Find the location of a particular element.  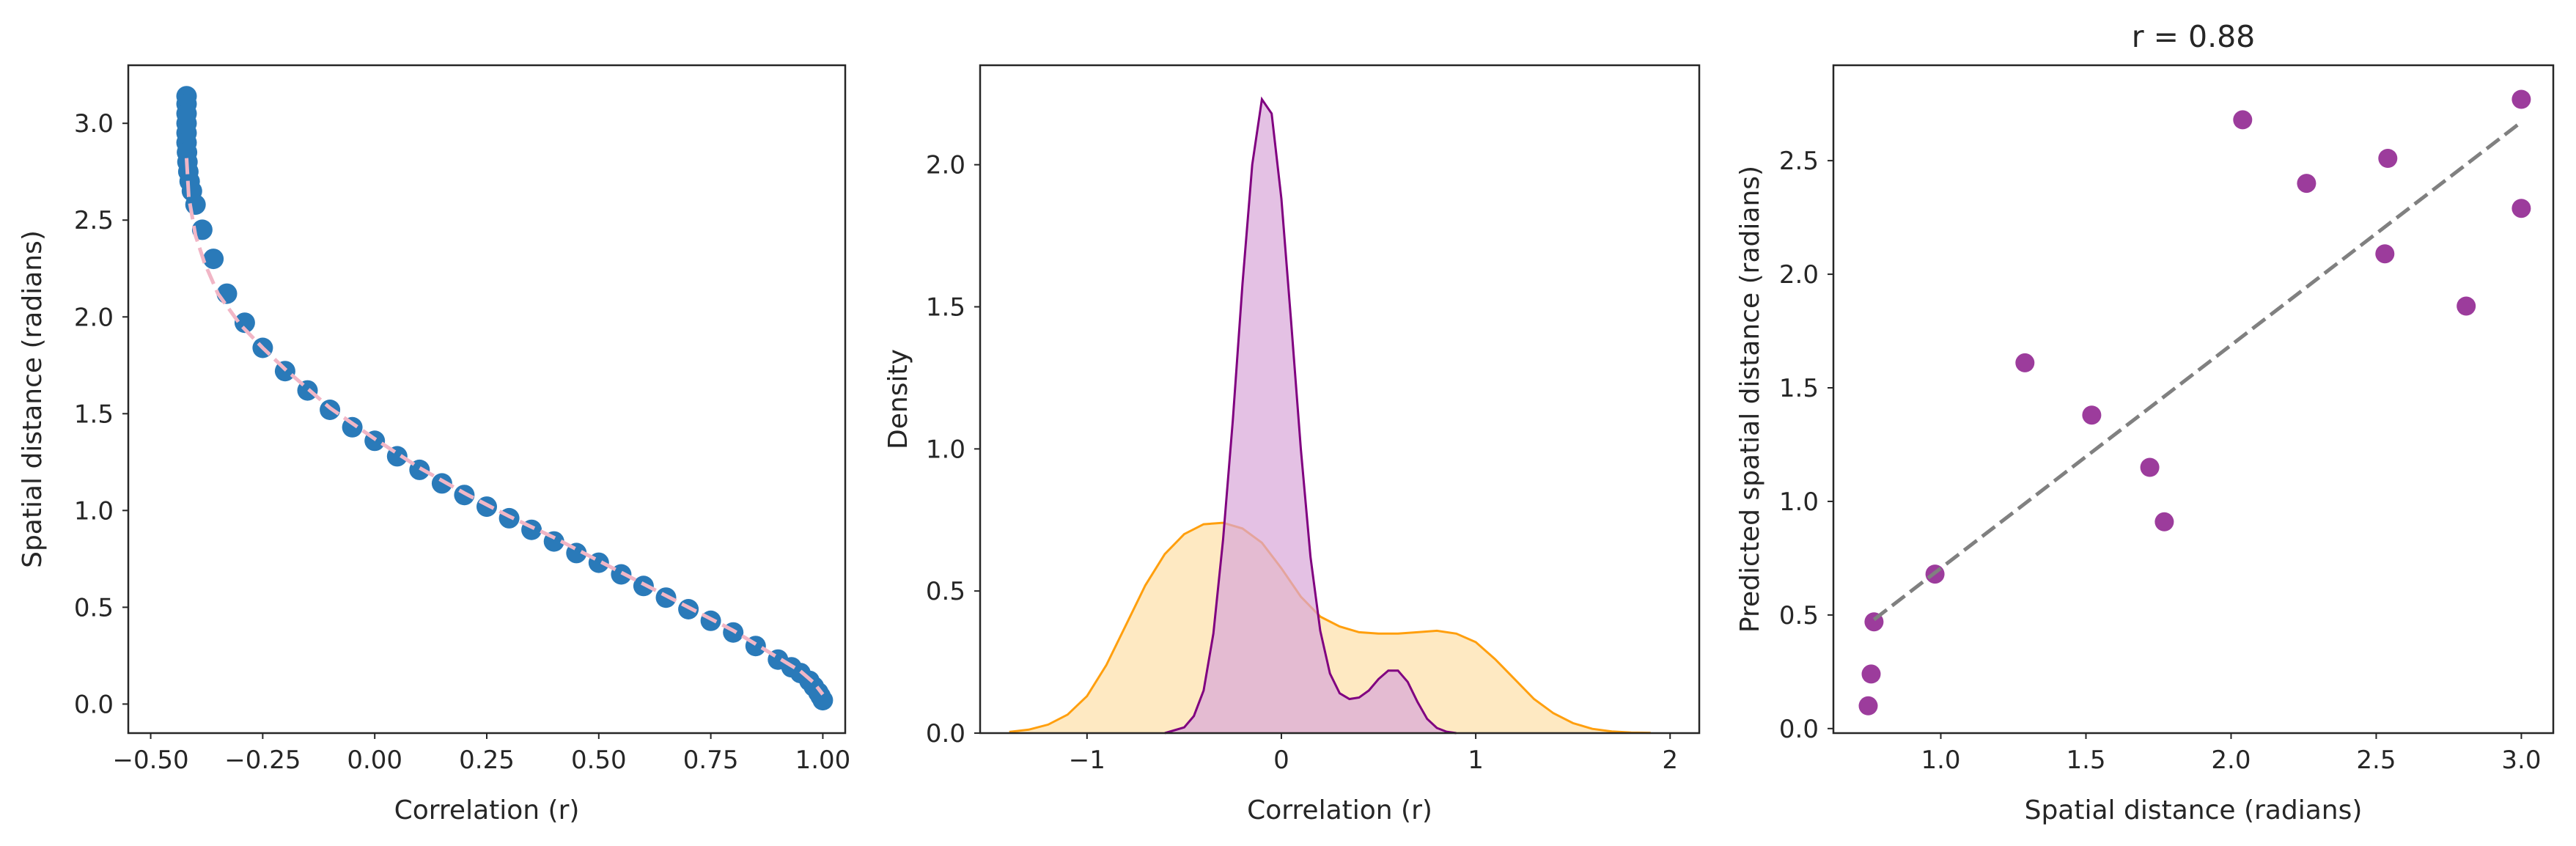

panel-1-x-axis-label: Correlation (r) is located at coordinates (487, 810).